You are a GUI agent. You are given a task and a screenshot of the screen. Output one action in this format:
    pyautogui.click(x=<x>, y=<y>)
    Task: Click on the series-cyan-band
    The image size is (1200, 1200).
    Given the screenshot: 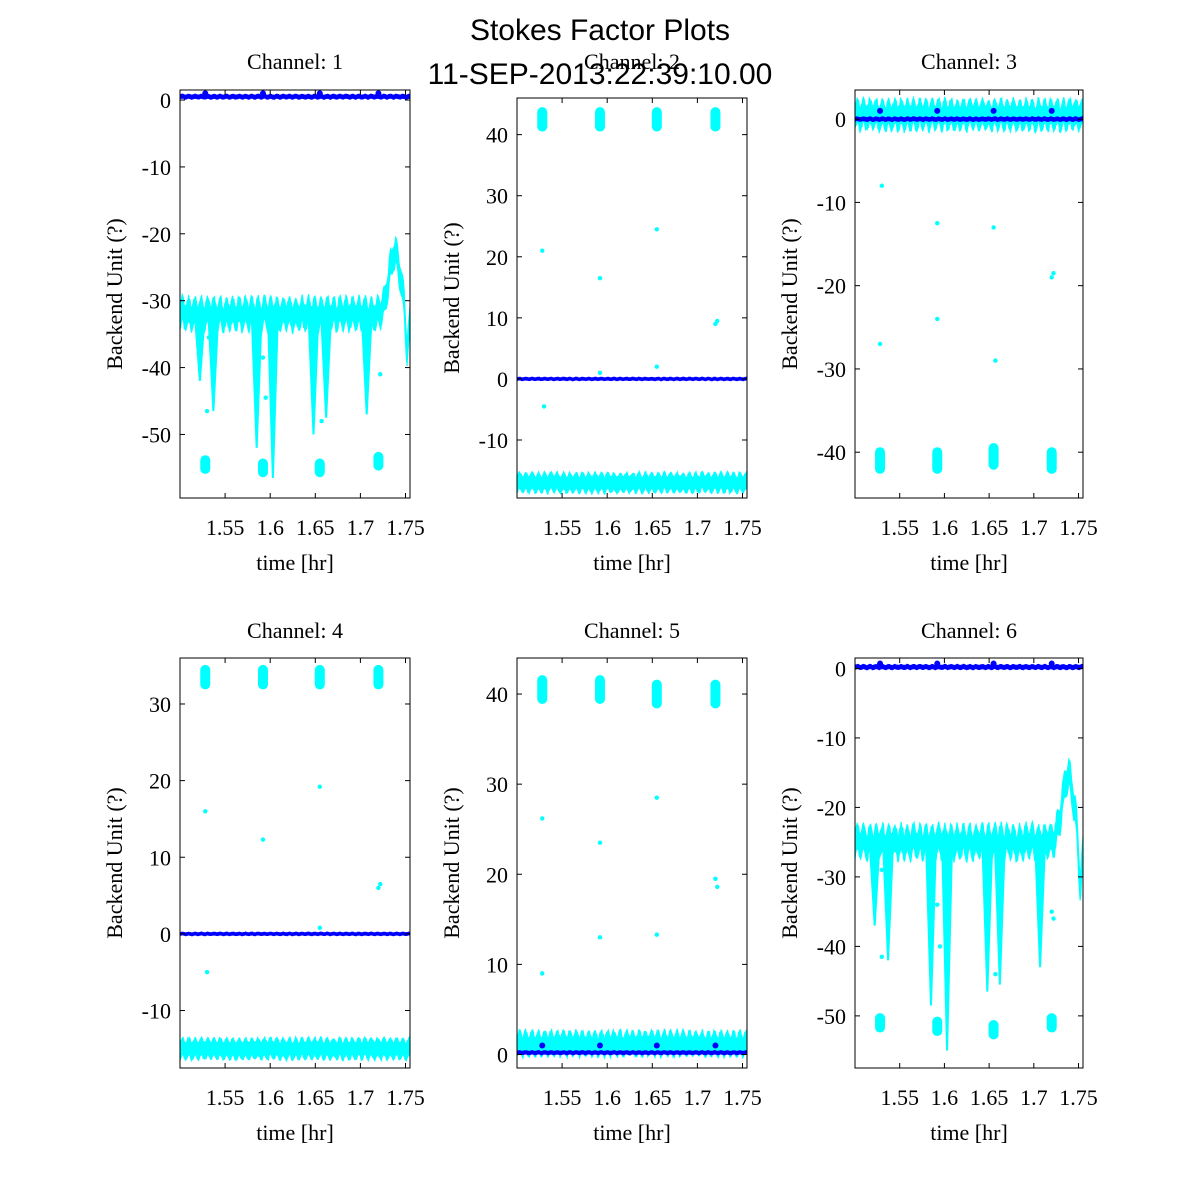 What is the action you would take?
    pyautogui.click(x=295, y=1049)
    